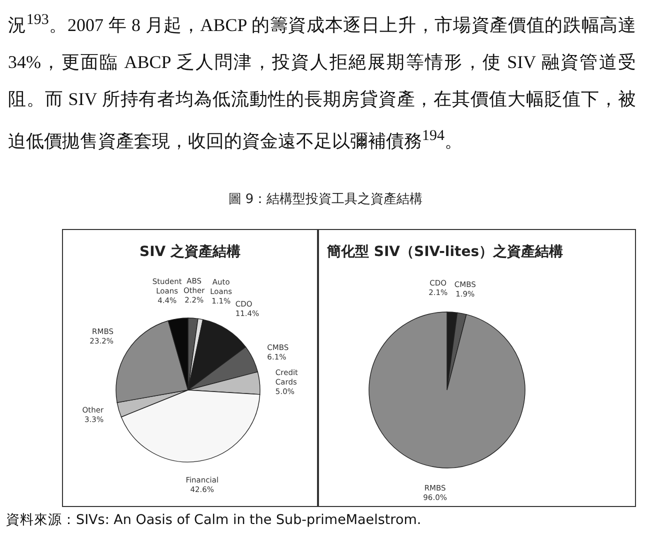  Describe the element at coordinates (190, 251) in the screenshot. I see `chart-title: SIV 之資產結構` at that location.